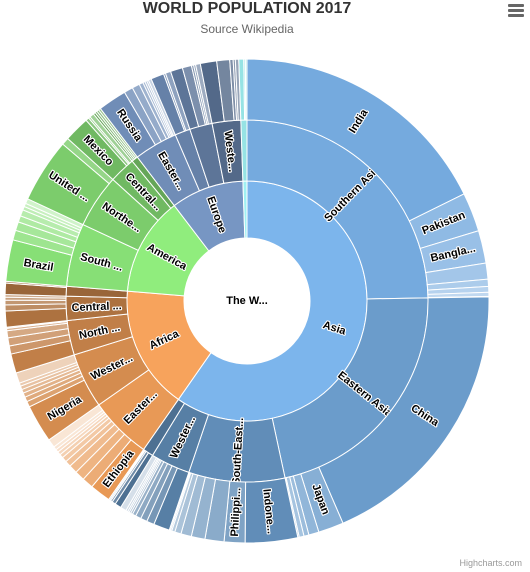 This screenshot has height=572, width=530. Describe the element at coordinates (247, 8) in the screenshot. I see `chart-title: WORLD POPULATION 2017` at that location.